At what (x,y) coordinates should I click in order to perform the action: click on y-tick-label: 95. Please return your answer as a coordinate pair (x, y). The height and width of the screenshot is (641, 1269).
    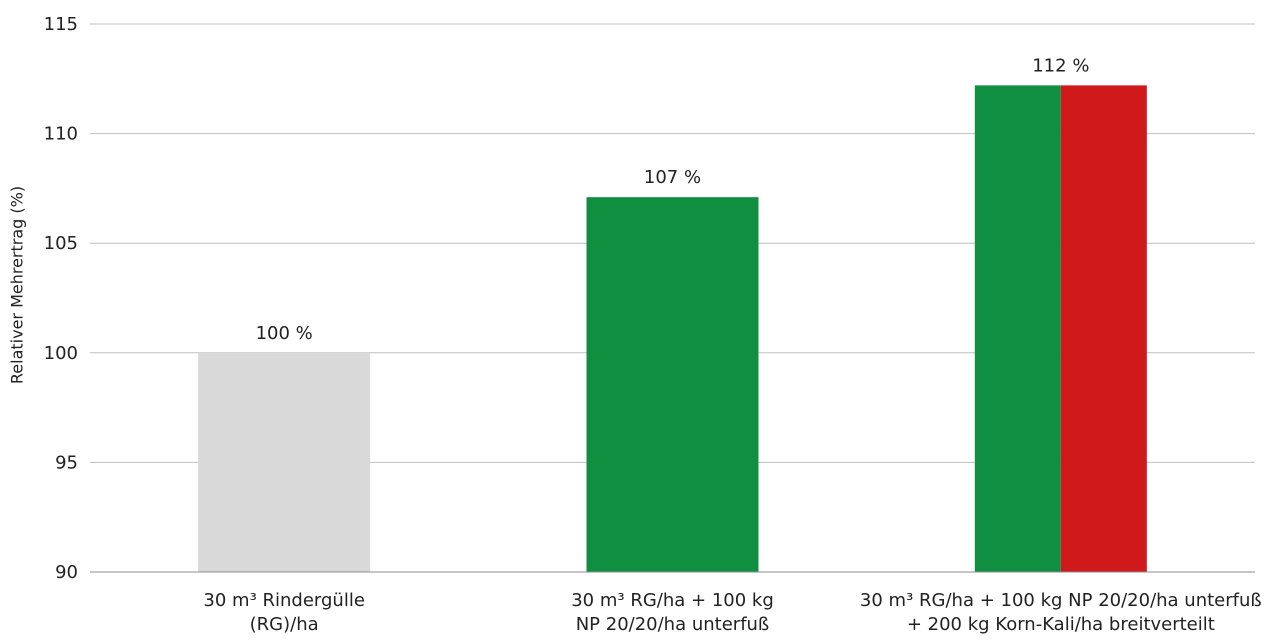
    Looking at the image, I should click on (66, 462).